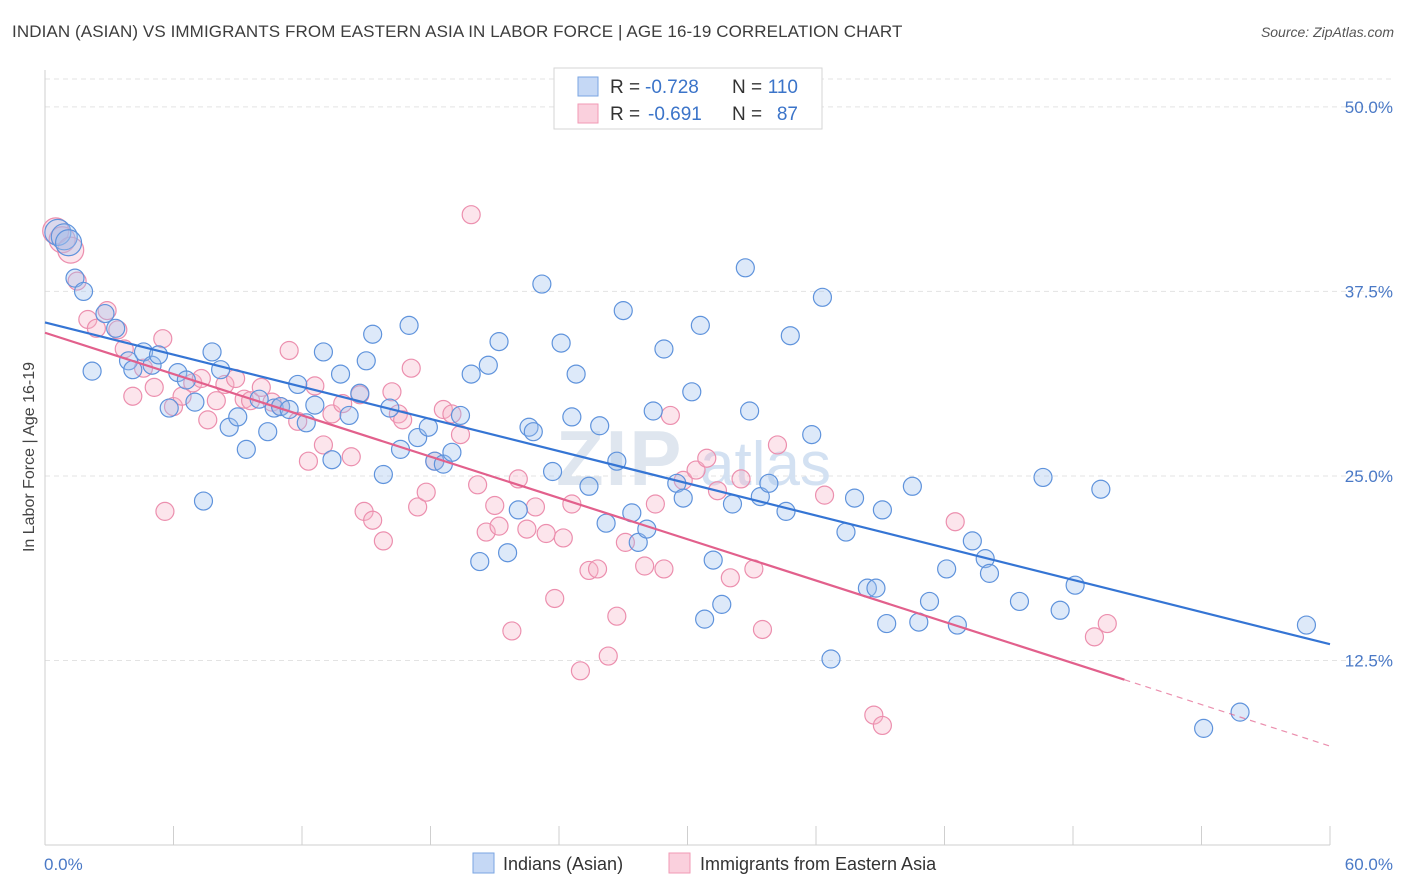  I want to click on x-tick-label-max: 60.0%, so click(1369, 864).